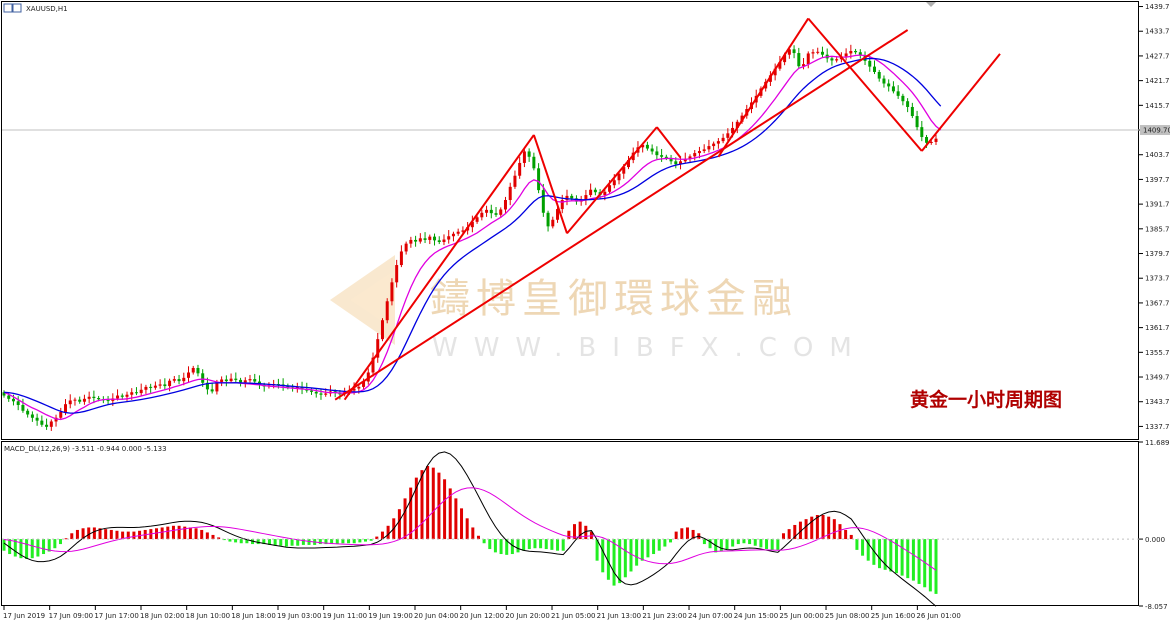 The height and width of the screenshot is (622, 1170). What do you see at coordinates (1157, 353) in the screenshot?
I see `price-tick-label: 1355.70` at bounding box center [1157, 353].